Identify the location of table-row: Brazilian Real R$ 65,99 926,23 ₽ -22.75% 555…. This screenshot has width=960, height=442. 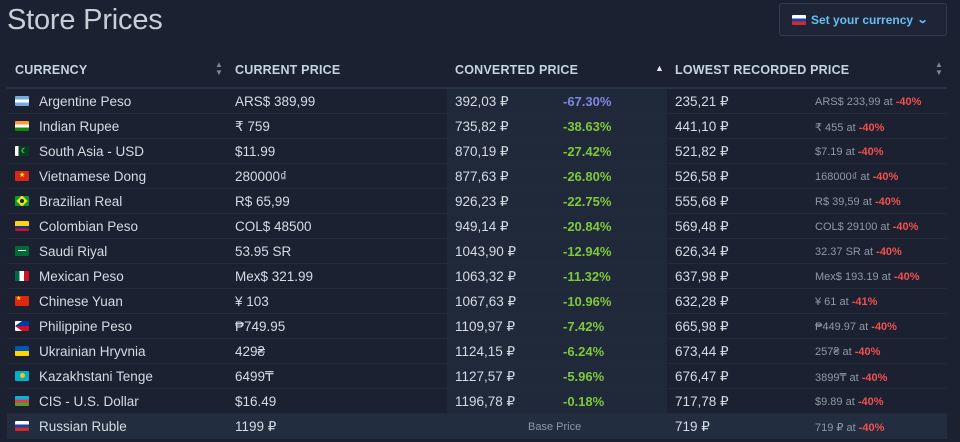
(477, 201).